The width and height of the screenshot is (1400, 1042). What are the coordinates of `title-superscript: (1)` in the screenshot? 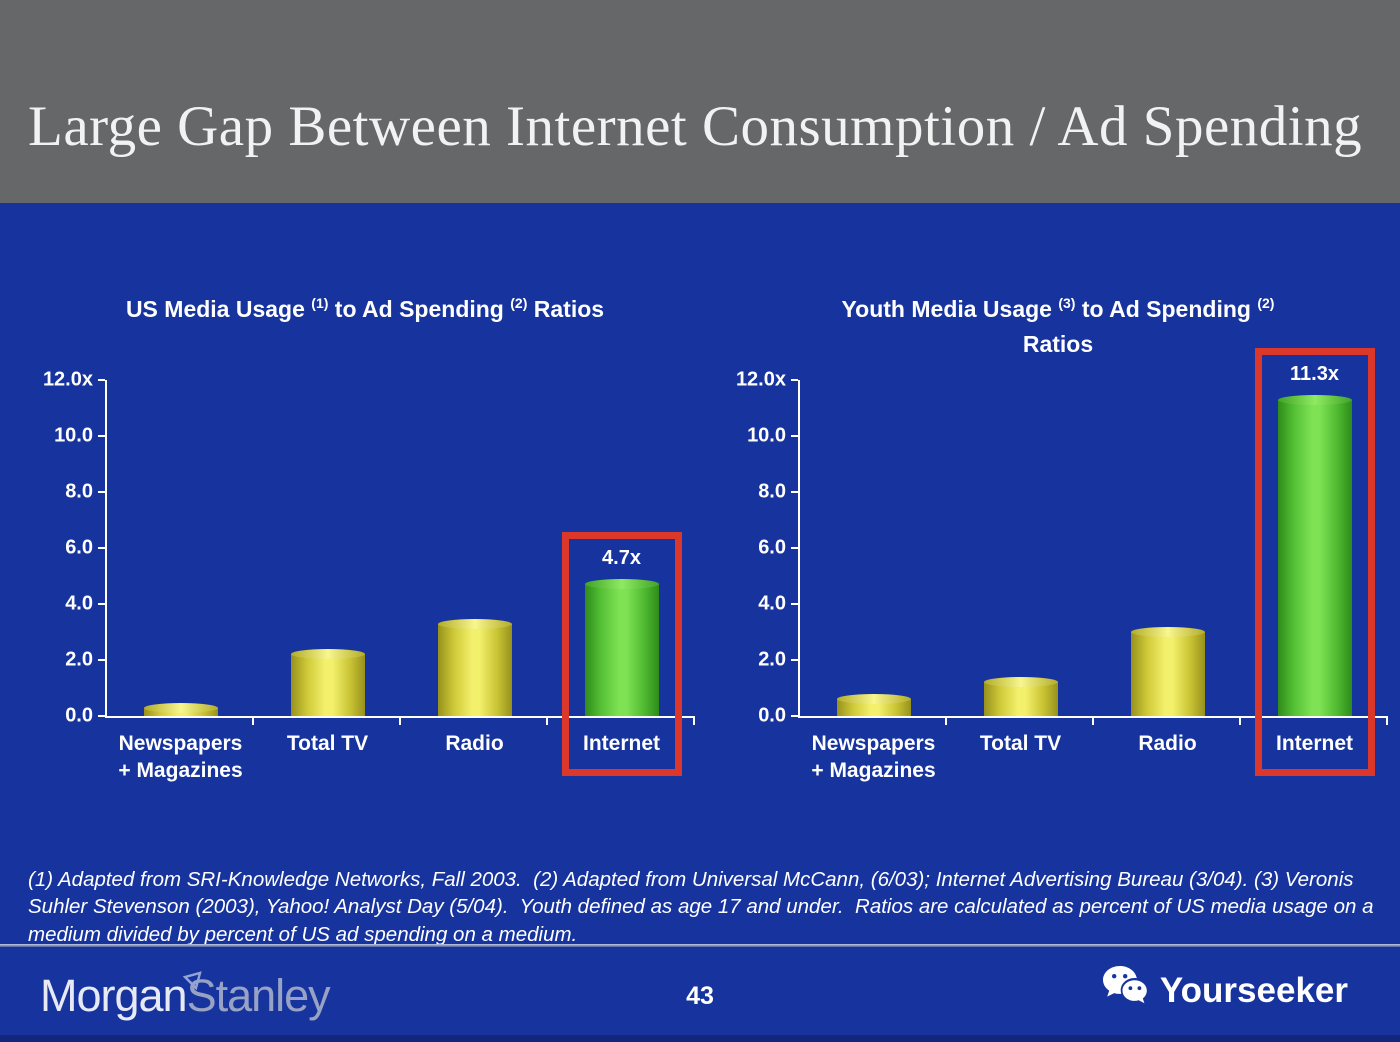 It's located at (320, 303).